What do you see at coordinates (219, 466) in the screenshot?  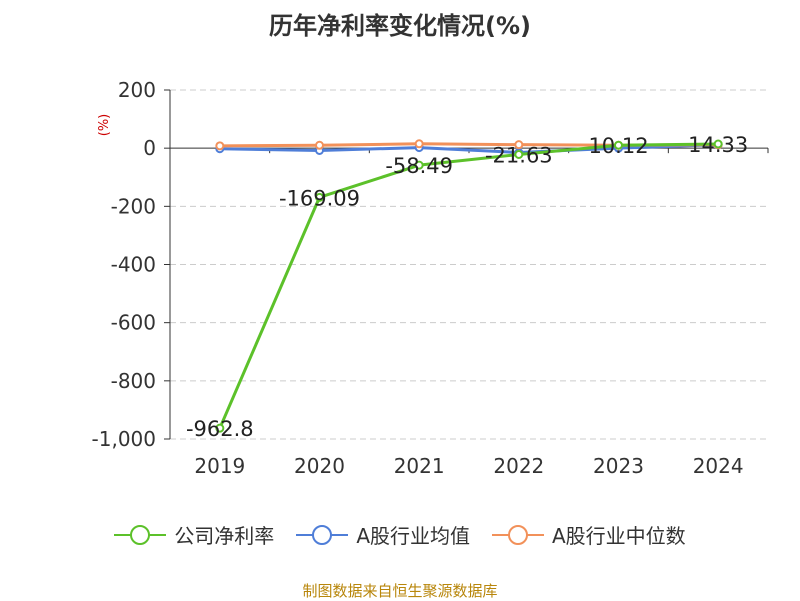 I see `x-tick-label: 2019` at bounding box center [219, 466].